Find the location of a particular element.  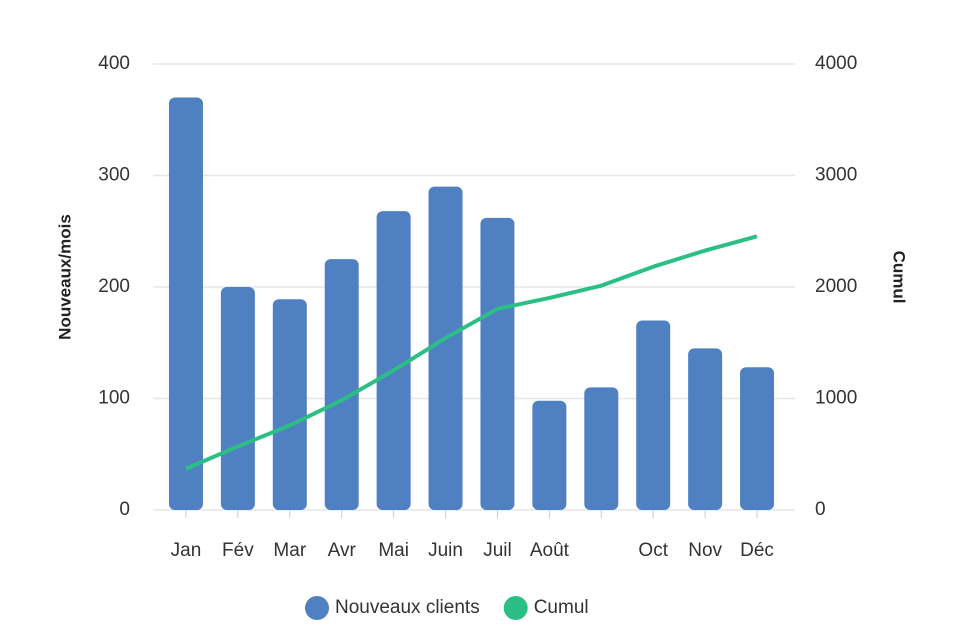

y-tick-label: 100 is located at coordinates (114, 398).